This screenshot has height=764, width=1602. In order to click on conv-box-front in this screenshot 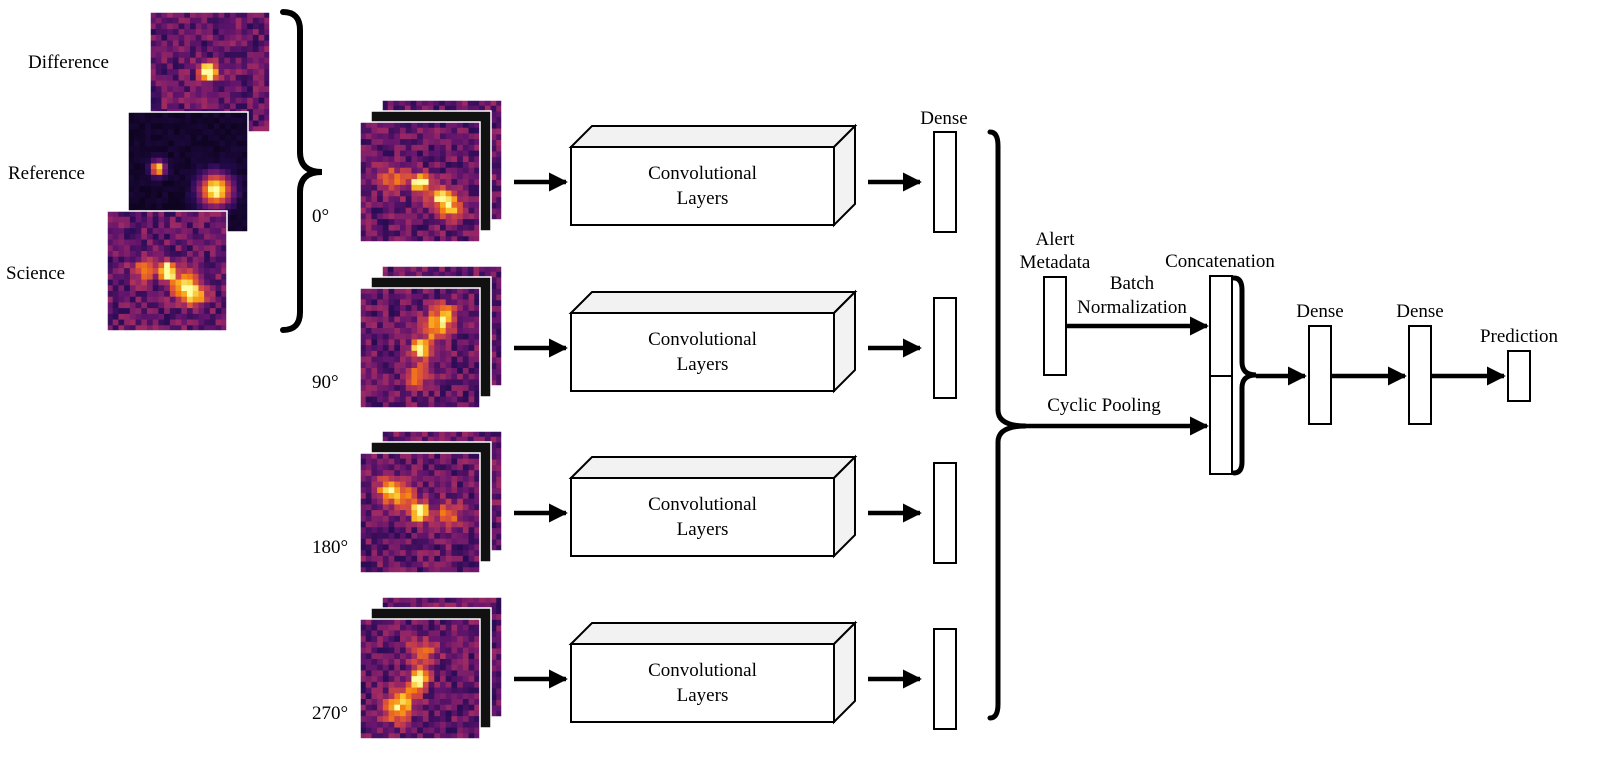, I will do `click(702, 683)`.